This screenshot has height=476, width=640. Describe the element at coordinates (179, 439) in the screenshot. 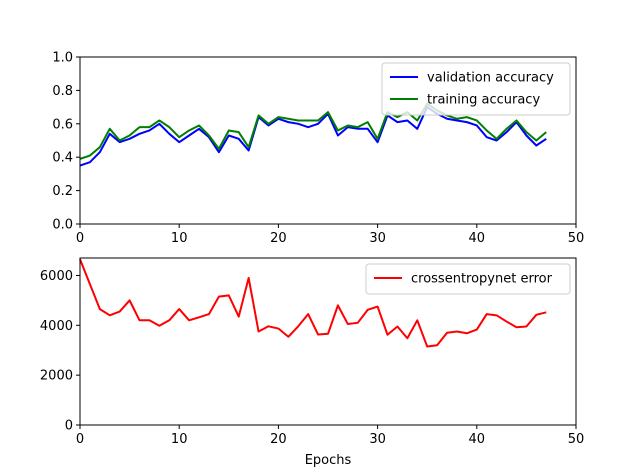

I see `error-xtick-10: 10` at that location.